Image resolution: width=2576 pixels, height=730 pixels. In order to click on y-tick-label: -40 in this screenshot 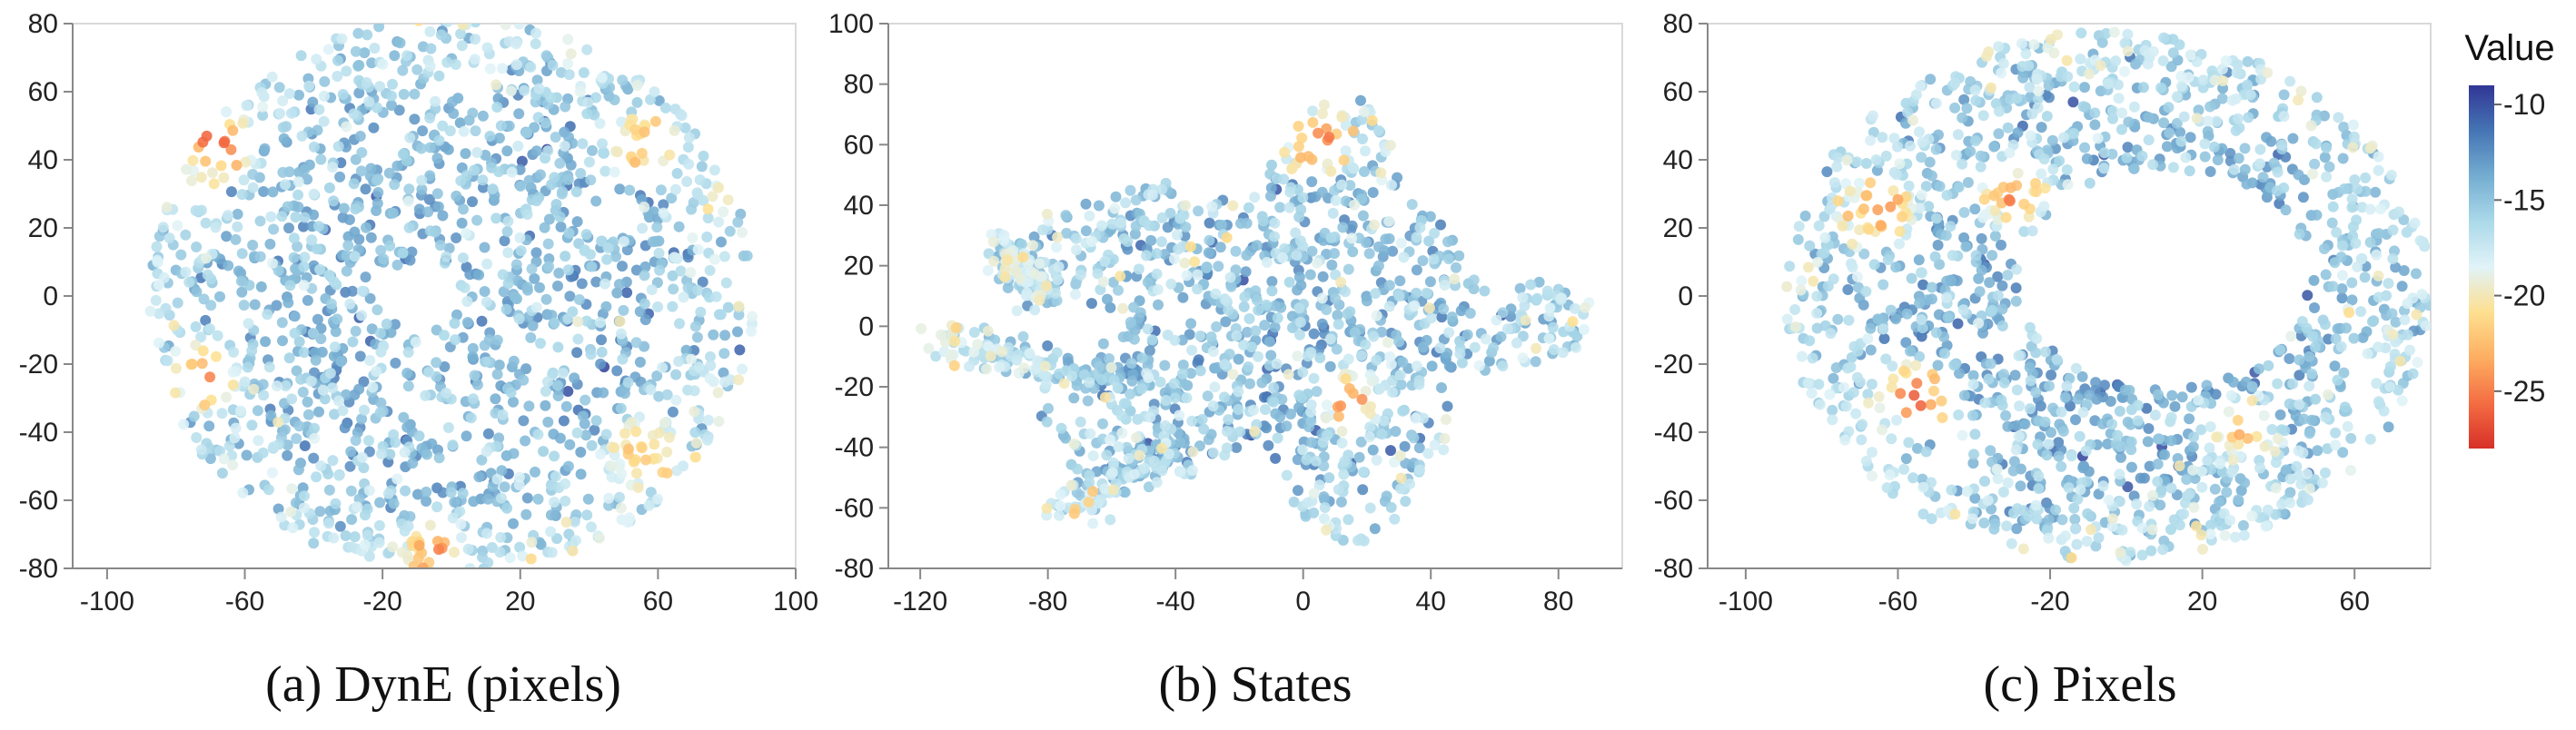, I will do `click(38, 433)`.